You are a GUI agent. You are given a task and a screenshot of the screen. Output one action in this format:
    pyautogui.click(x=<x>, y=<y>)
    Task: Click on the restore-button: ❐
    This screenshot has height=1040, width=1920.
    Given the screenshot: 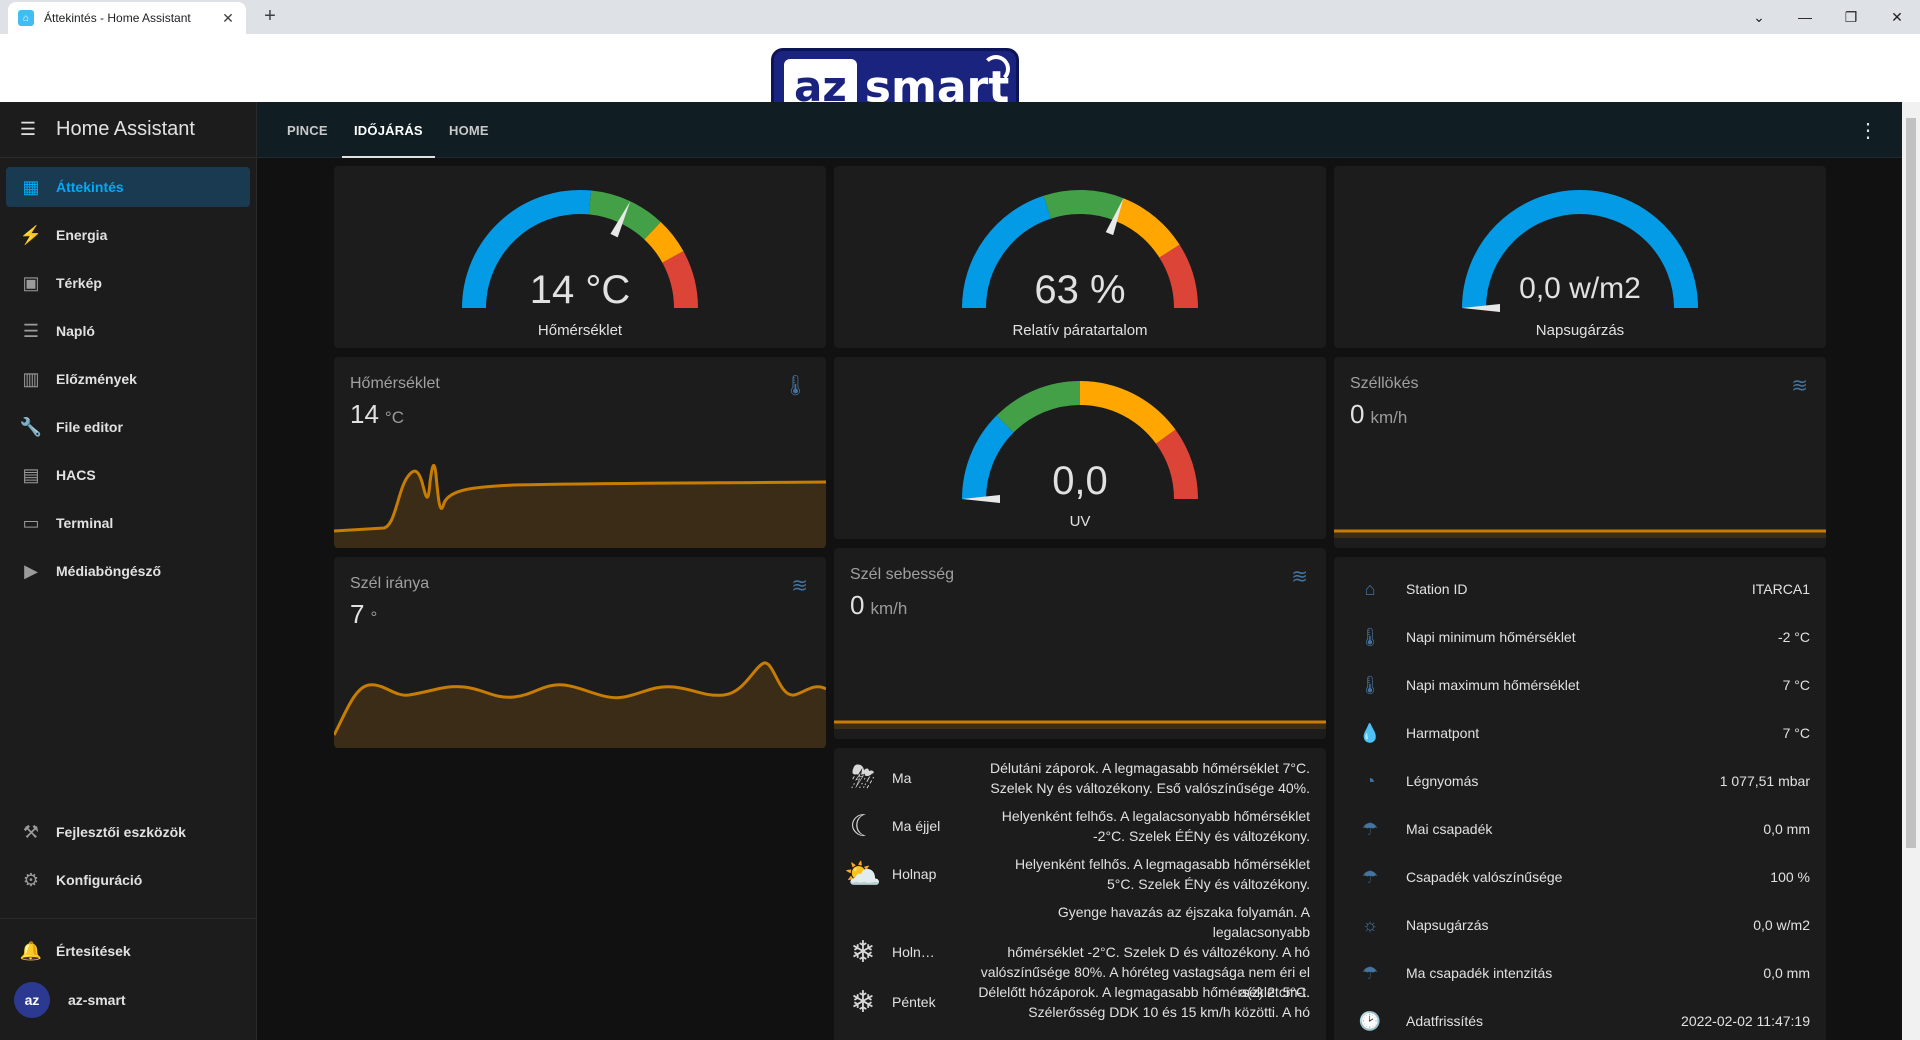 What is the action you would take?
    pyautogui.click(x=1851, y=16)
    